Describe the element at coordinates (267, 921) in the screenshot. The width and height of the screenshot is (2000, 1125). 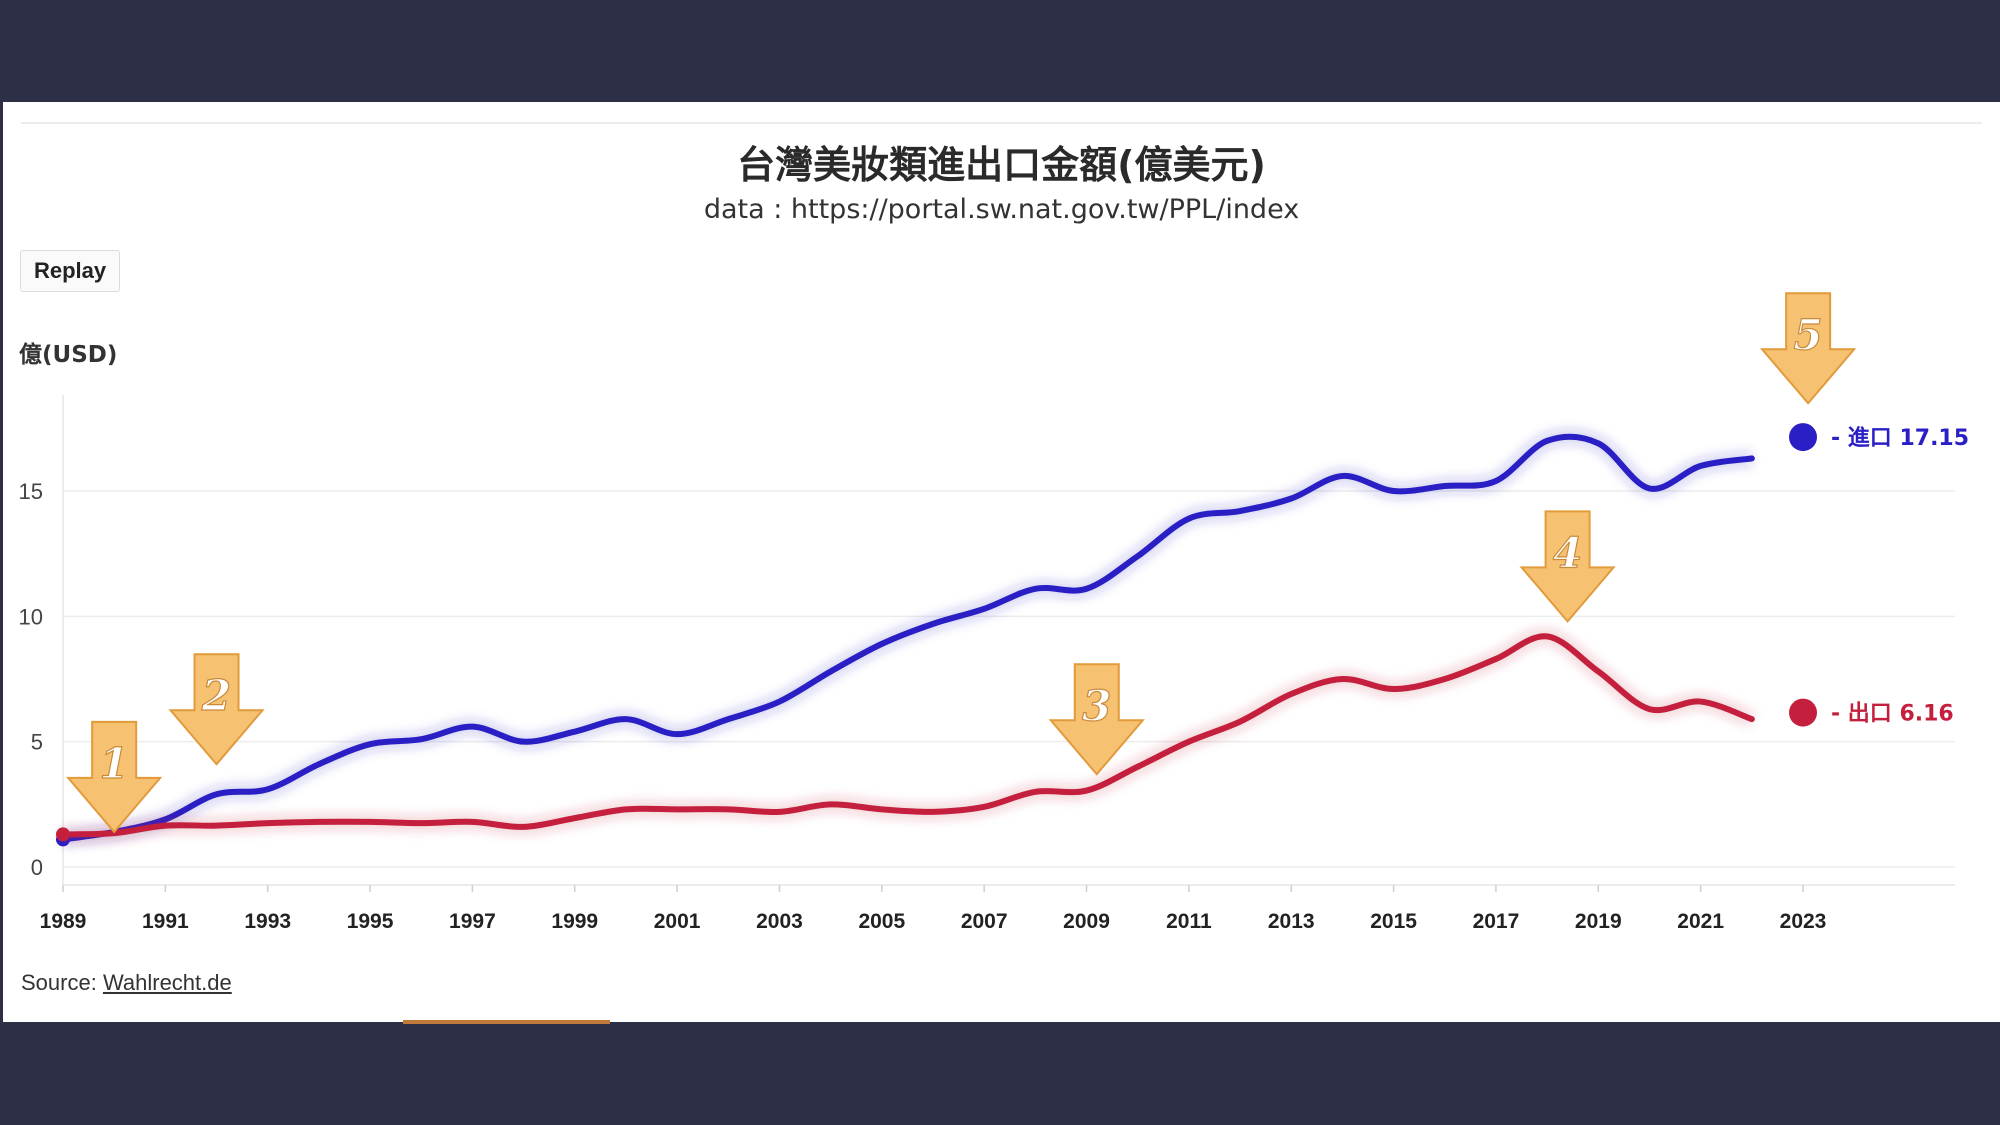
I see `x-tick-label: 1993` at that location.